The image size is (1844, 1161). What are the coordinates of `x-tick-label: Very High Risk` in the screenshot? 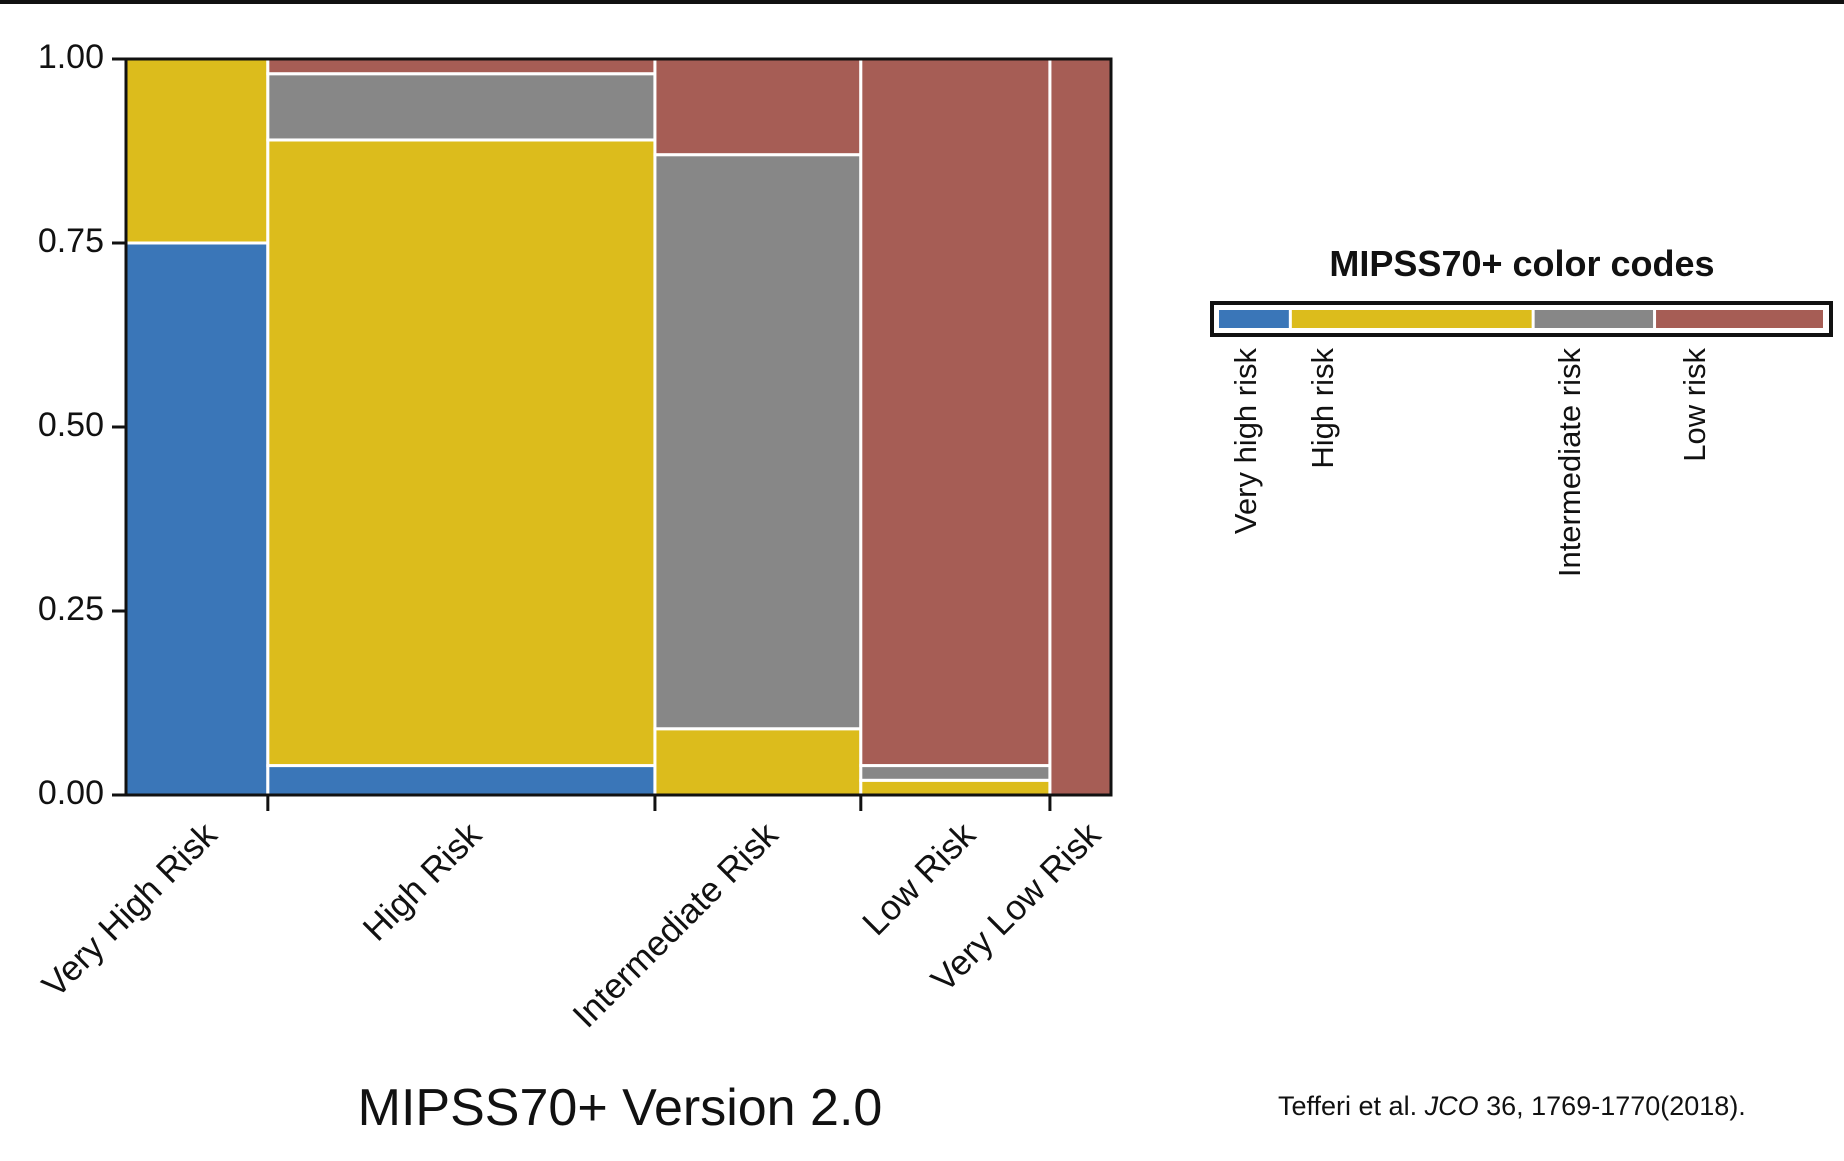 It's located at (130, 910).